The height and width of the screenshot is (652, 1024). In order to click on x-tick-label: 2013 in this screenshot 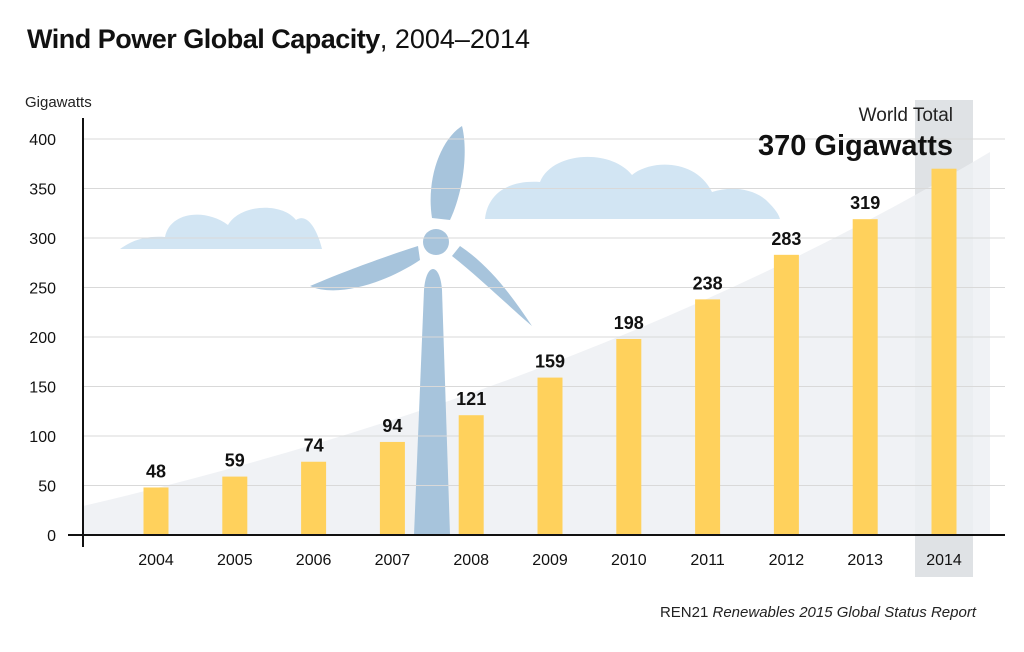, I will do `click(865, 560)`.